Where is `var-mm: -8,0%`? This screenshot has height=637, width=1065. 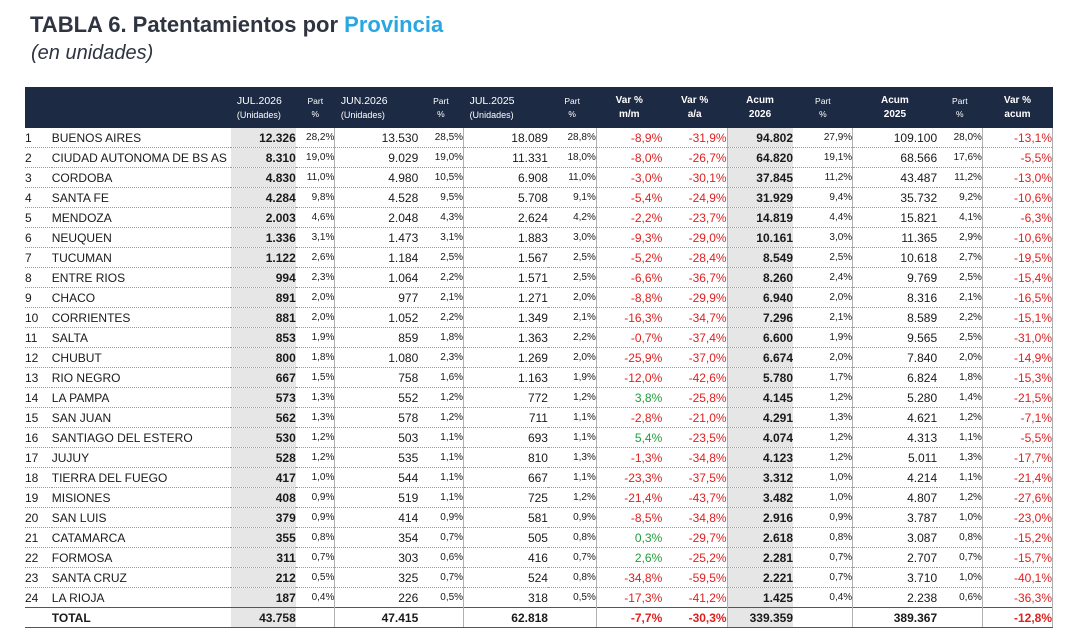
var-mm: -8,0% is located at coordinates (629, 157).